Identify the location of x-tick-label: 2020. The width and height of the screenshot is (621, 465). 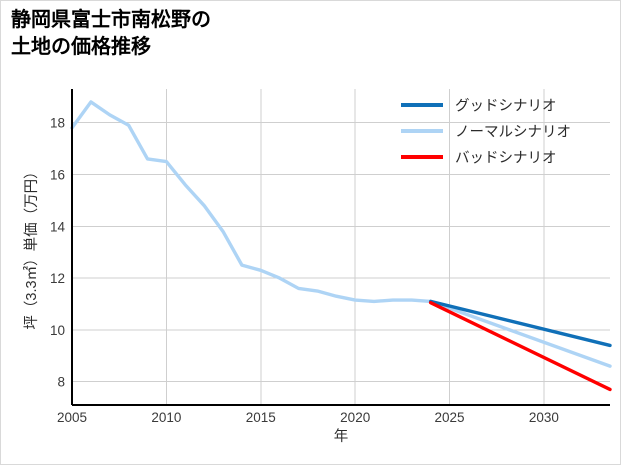
(355, 417).